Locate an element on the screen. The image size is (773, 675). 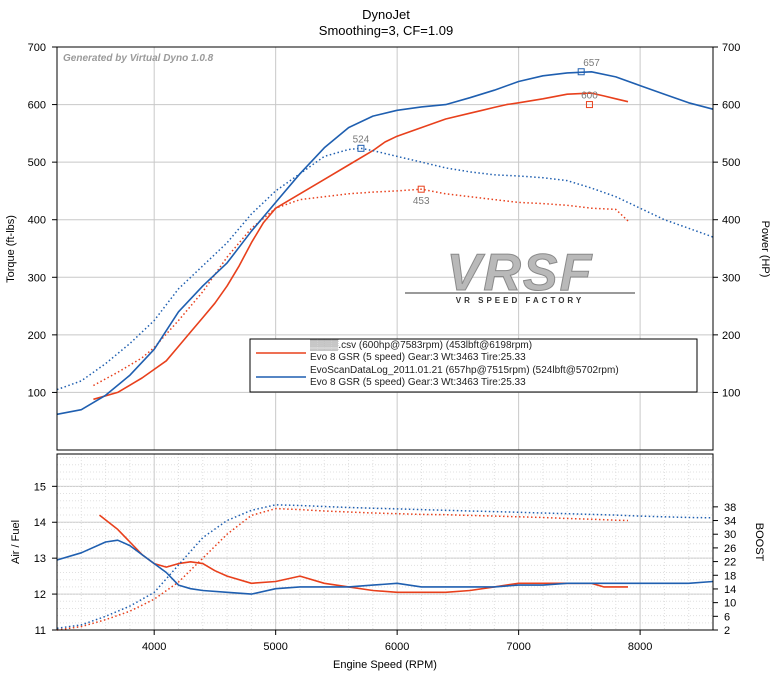
rpm-tick-4000: 4000 is located at coordinates (154, 647).